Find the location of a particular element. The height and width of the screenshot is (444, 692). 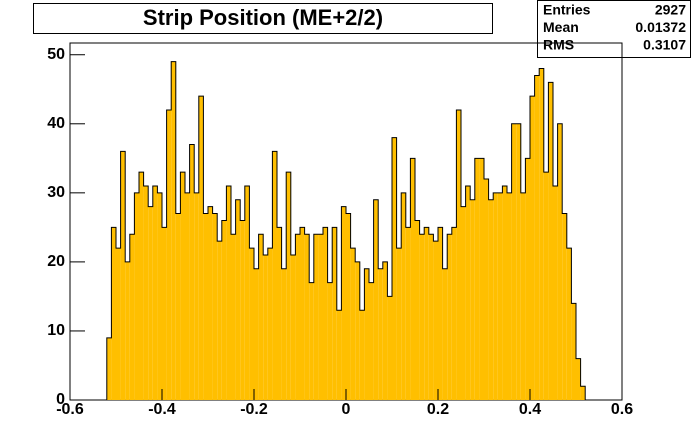

title-box is located at coordinates (263, 18).